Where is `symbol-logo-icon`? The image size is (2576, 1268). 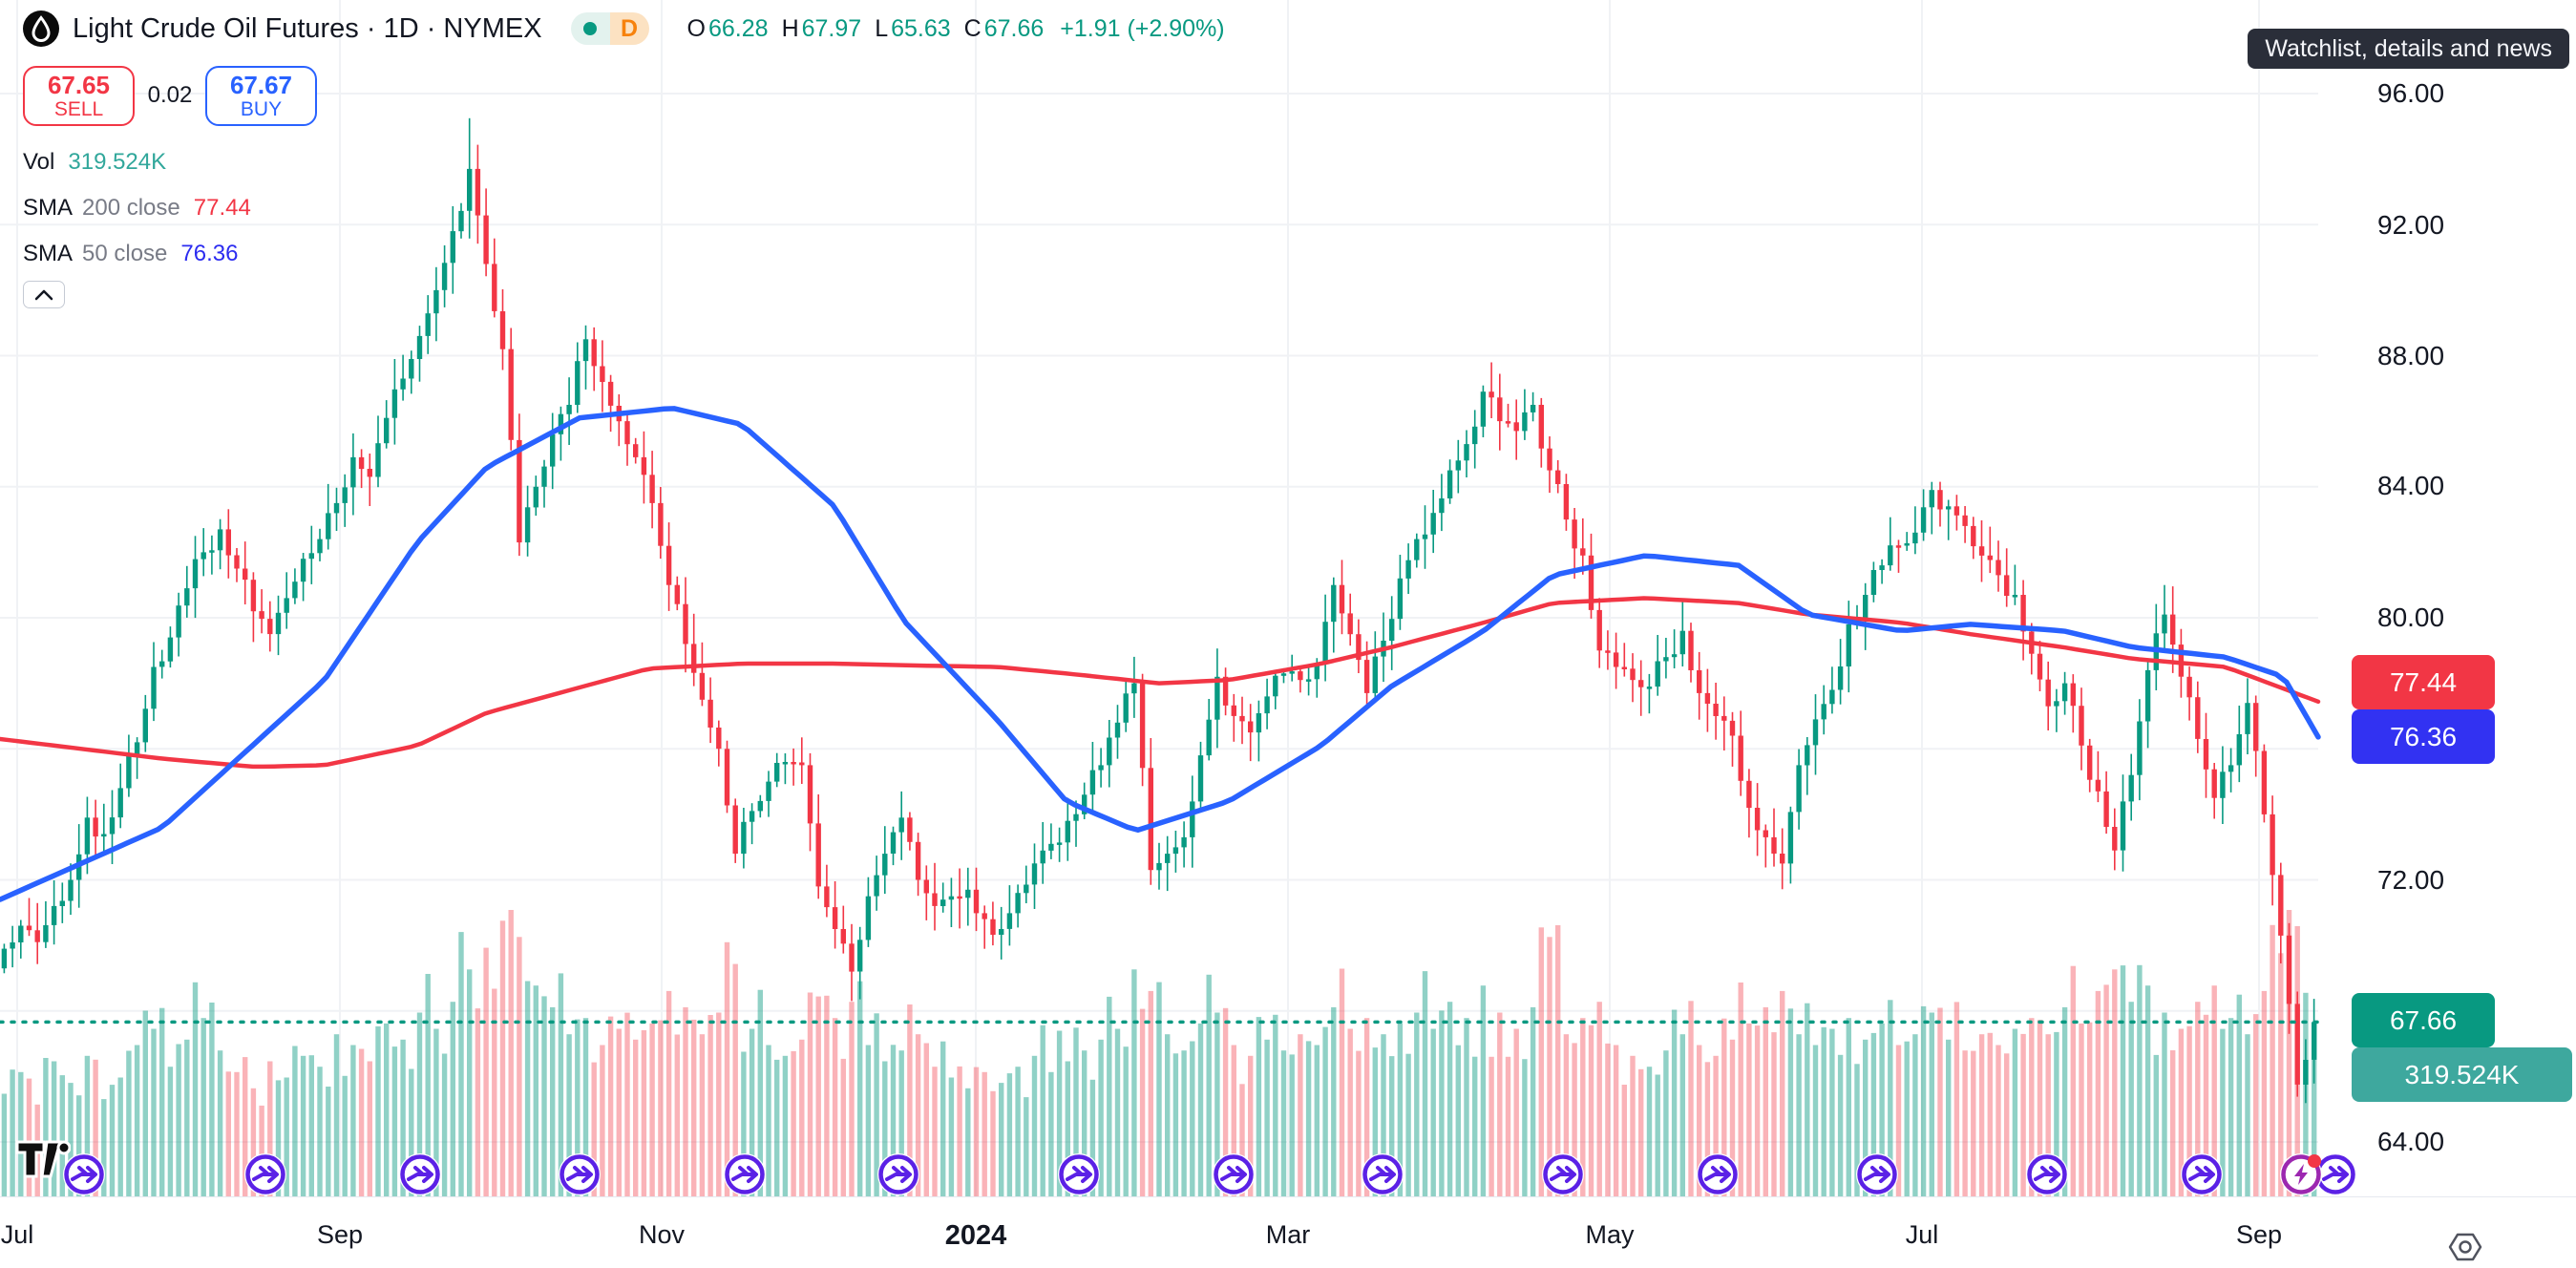
symbol-logo-icon is located at coordinates (41, 29).